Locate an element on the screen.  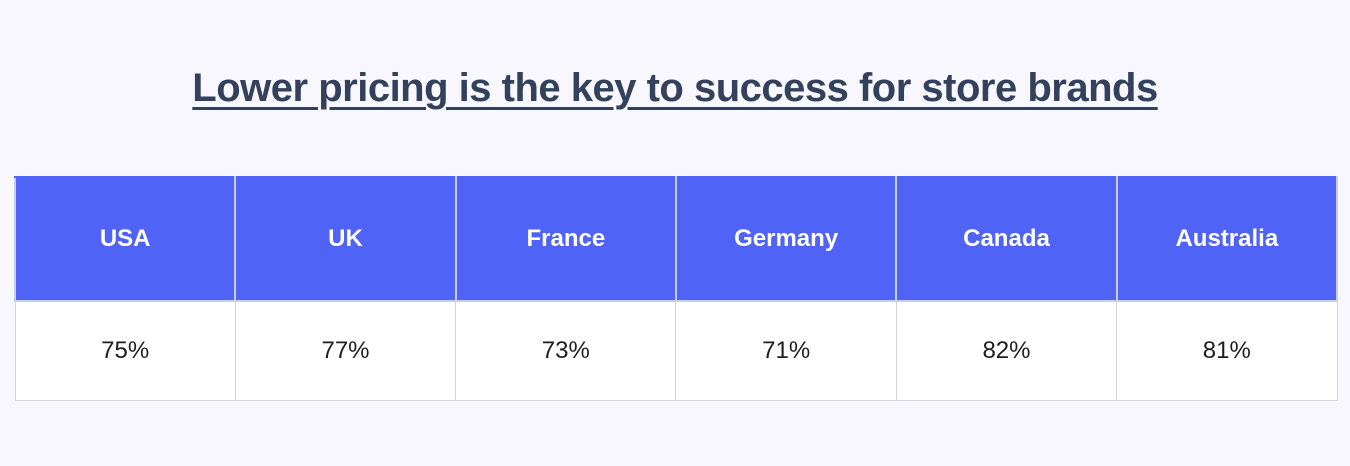
value-cell-germany: 71% is located at coordinates (786, 350).